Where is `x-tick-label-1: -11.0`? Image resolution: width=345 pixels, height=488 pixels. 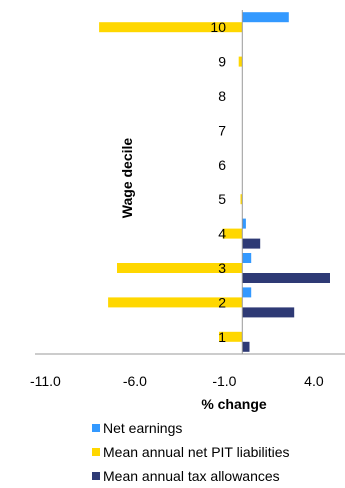 x-tick-label-1: -11.0 is located at coordinates (45, 381).